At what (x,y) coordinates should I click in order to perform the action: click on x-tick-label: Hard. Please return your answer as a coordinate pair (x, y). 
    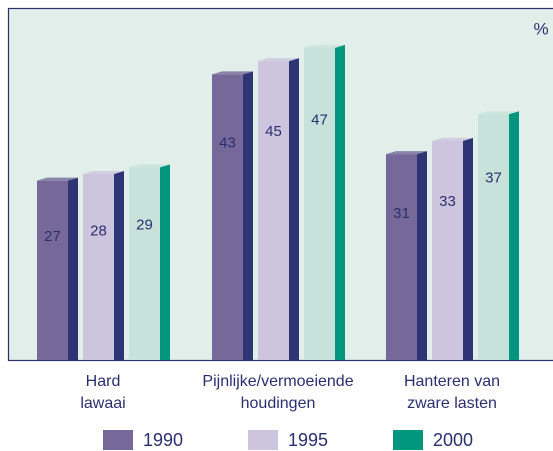
    Looking at the image, I should click on (103, 381).